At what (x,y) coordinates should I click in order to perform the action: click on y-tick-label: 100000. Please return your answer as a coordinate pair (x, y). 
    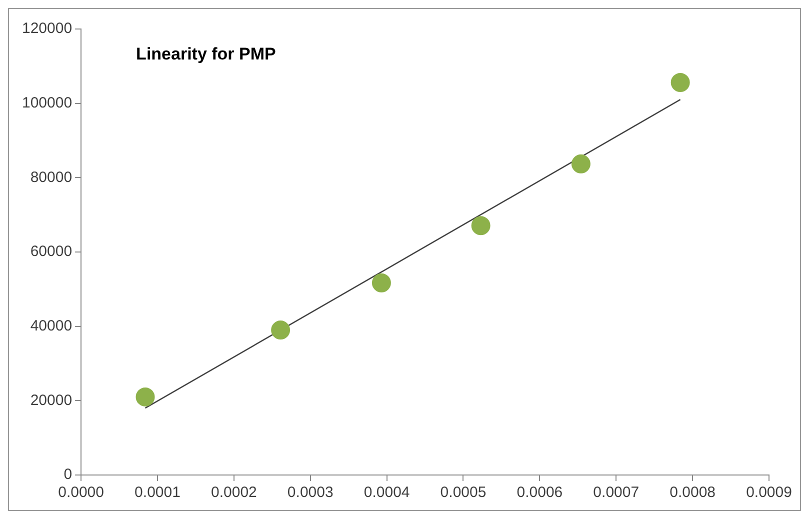
    Looking at the image, I should click on (47, 103).